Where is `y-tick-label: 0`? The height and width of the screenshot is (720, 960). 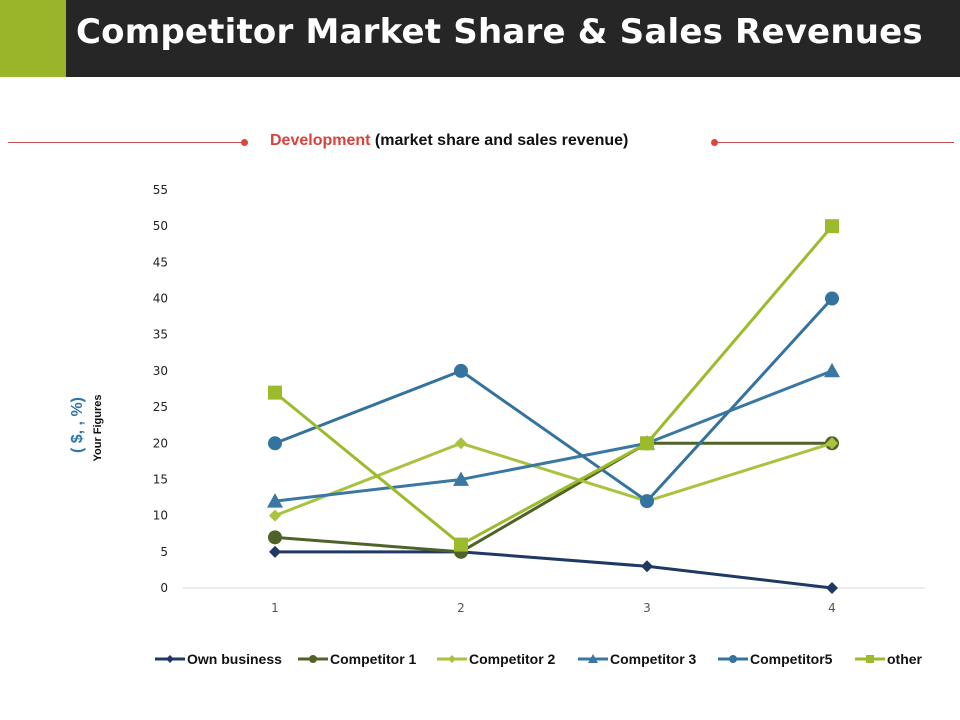
y-tick-label: 0 is located at coordinates (164, 588).